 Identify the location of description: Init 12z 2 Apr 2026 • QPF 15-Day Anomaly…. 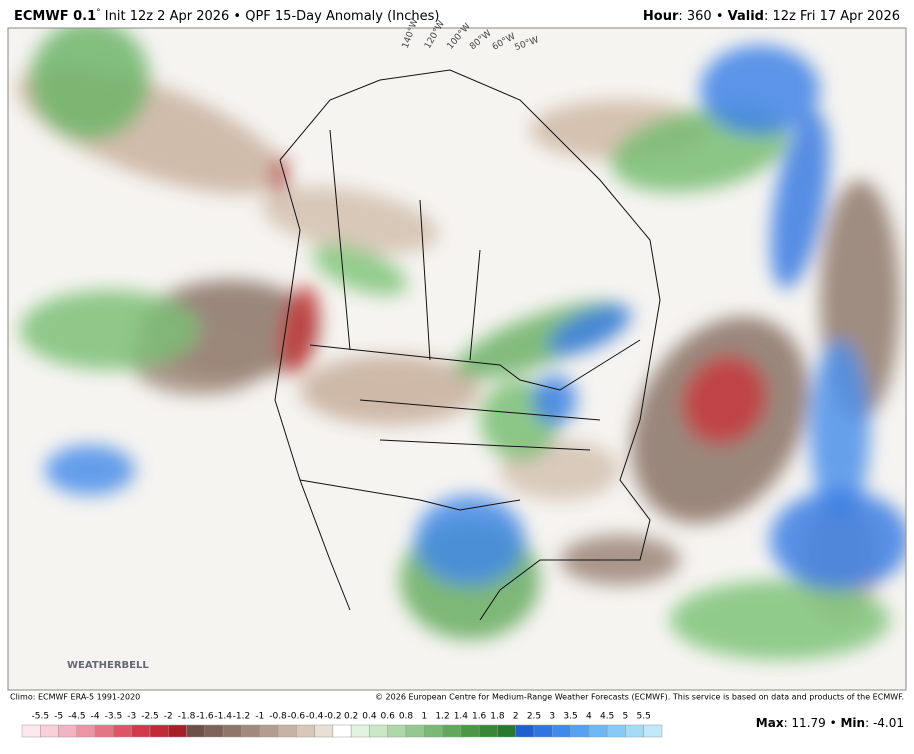
(270, 16).